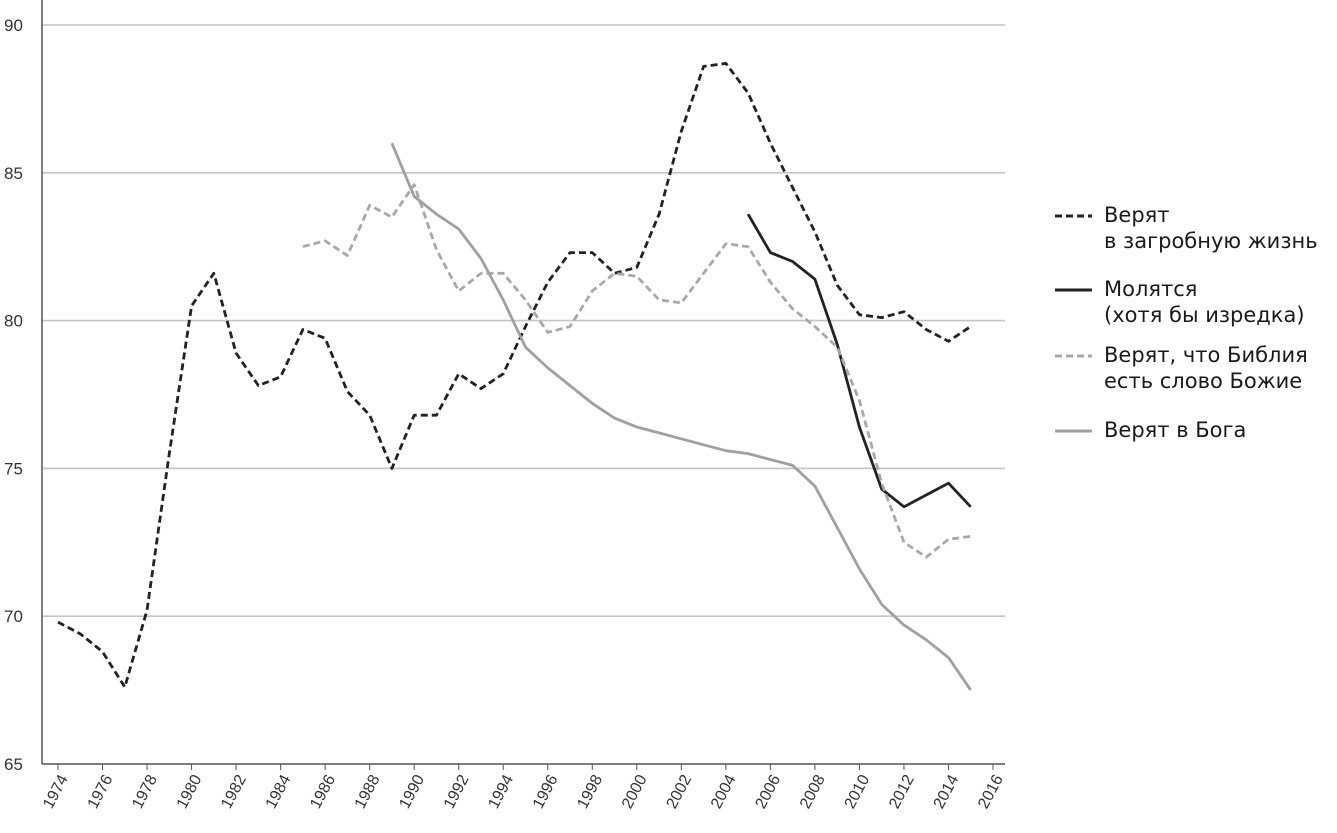 The image size is (1337, 833). I want to click on x-tick-label: 1974, so click(56, 791).